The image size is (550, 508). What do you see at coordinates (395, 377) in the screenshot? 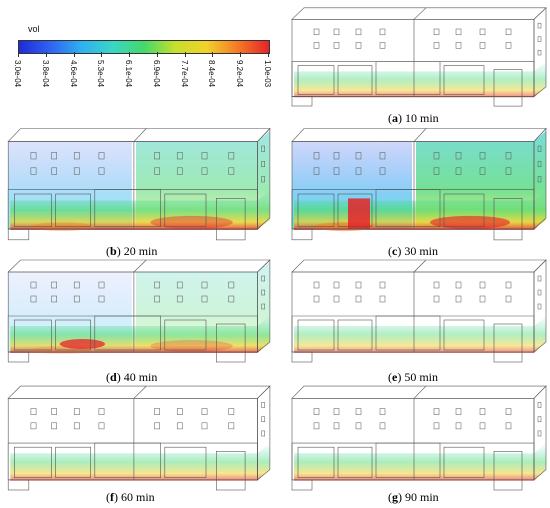
I see `caption-letter: e` at bounding box center [395, 377].